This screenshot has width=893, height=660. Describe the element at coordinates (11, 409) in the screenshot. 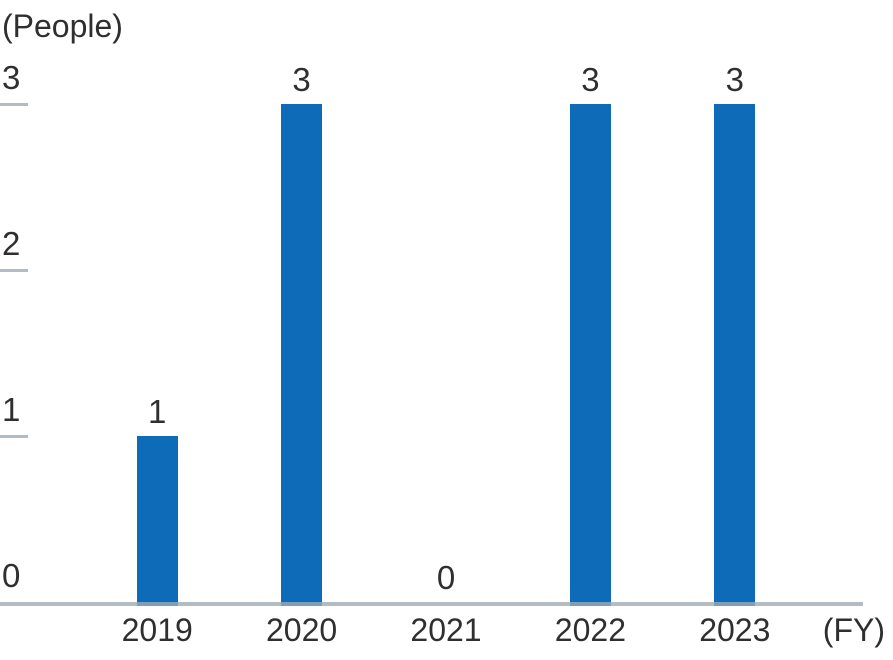

I see `y-tick-label-1: 1` at that location.